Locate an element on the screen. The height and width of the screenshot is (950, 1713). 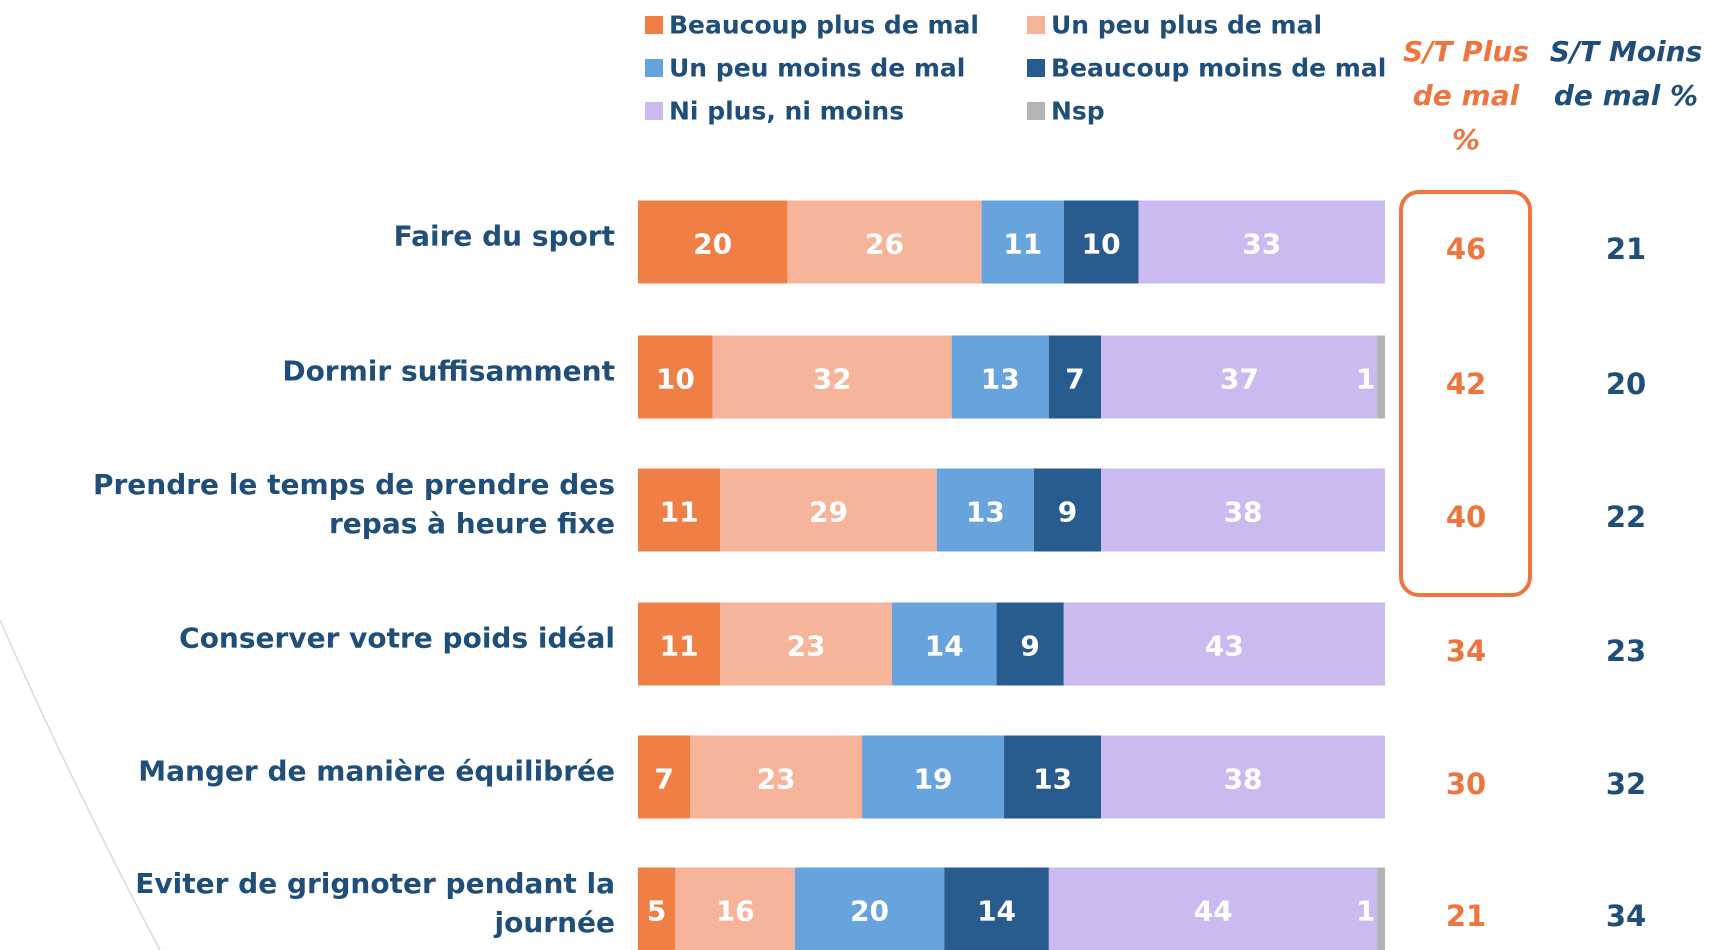
bar-value-label: 19 is located at coordinates (933, 779).